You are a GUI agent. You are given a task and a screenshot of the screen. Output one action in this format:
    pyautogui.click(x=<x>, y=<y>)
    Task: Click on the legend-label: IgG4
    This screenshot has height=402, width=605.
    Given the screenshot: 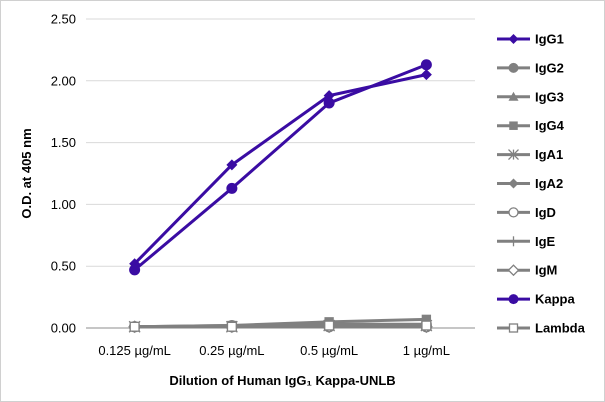 What is the action you would take?
    pyautogui.click(x=550, y=125)
    